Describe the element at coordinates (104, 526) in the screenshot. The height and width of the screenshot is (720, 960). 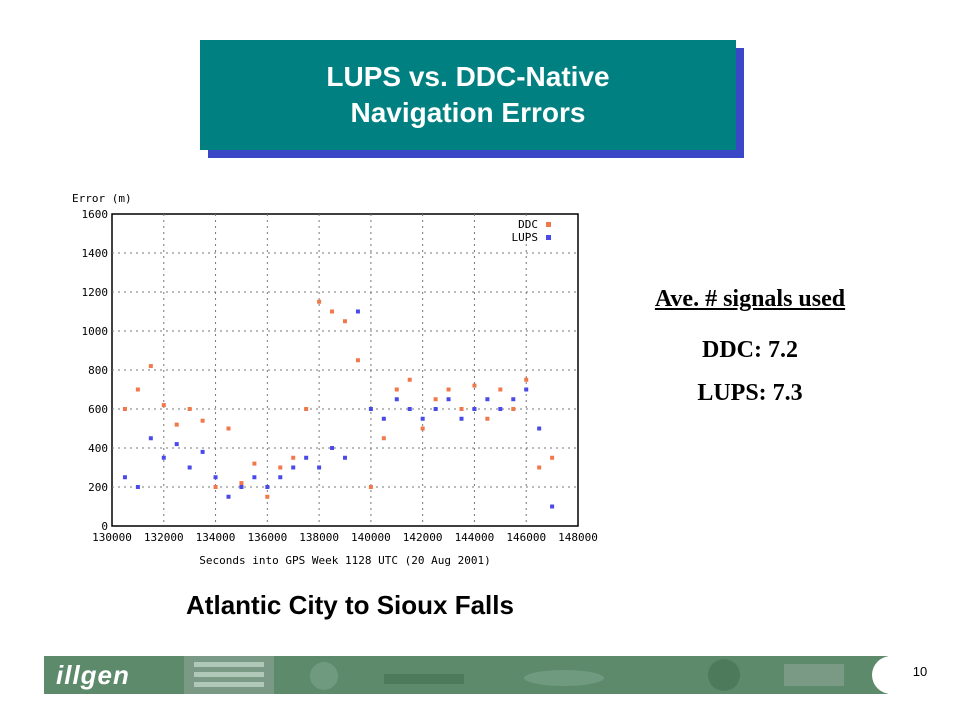
I see `y-tick-label: 0` at that location.